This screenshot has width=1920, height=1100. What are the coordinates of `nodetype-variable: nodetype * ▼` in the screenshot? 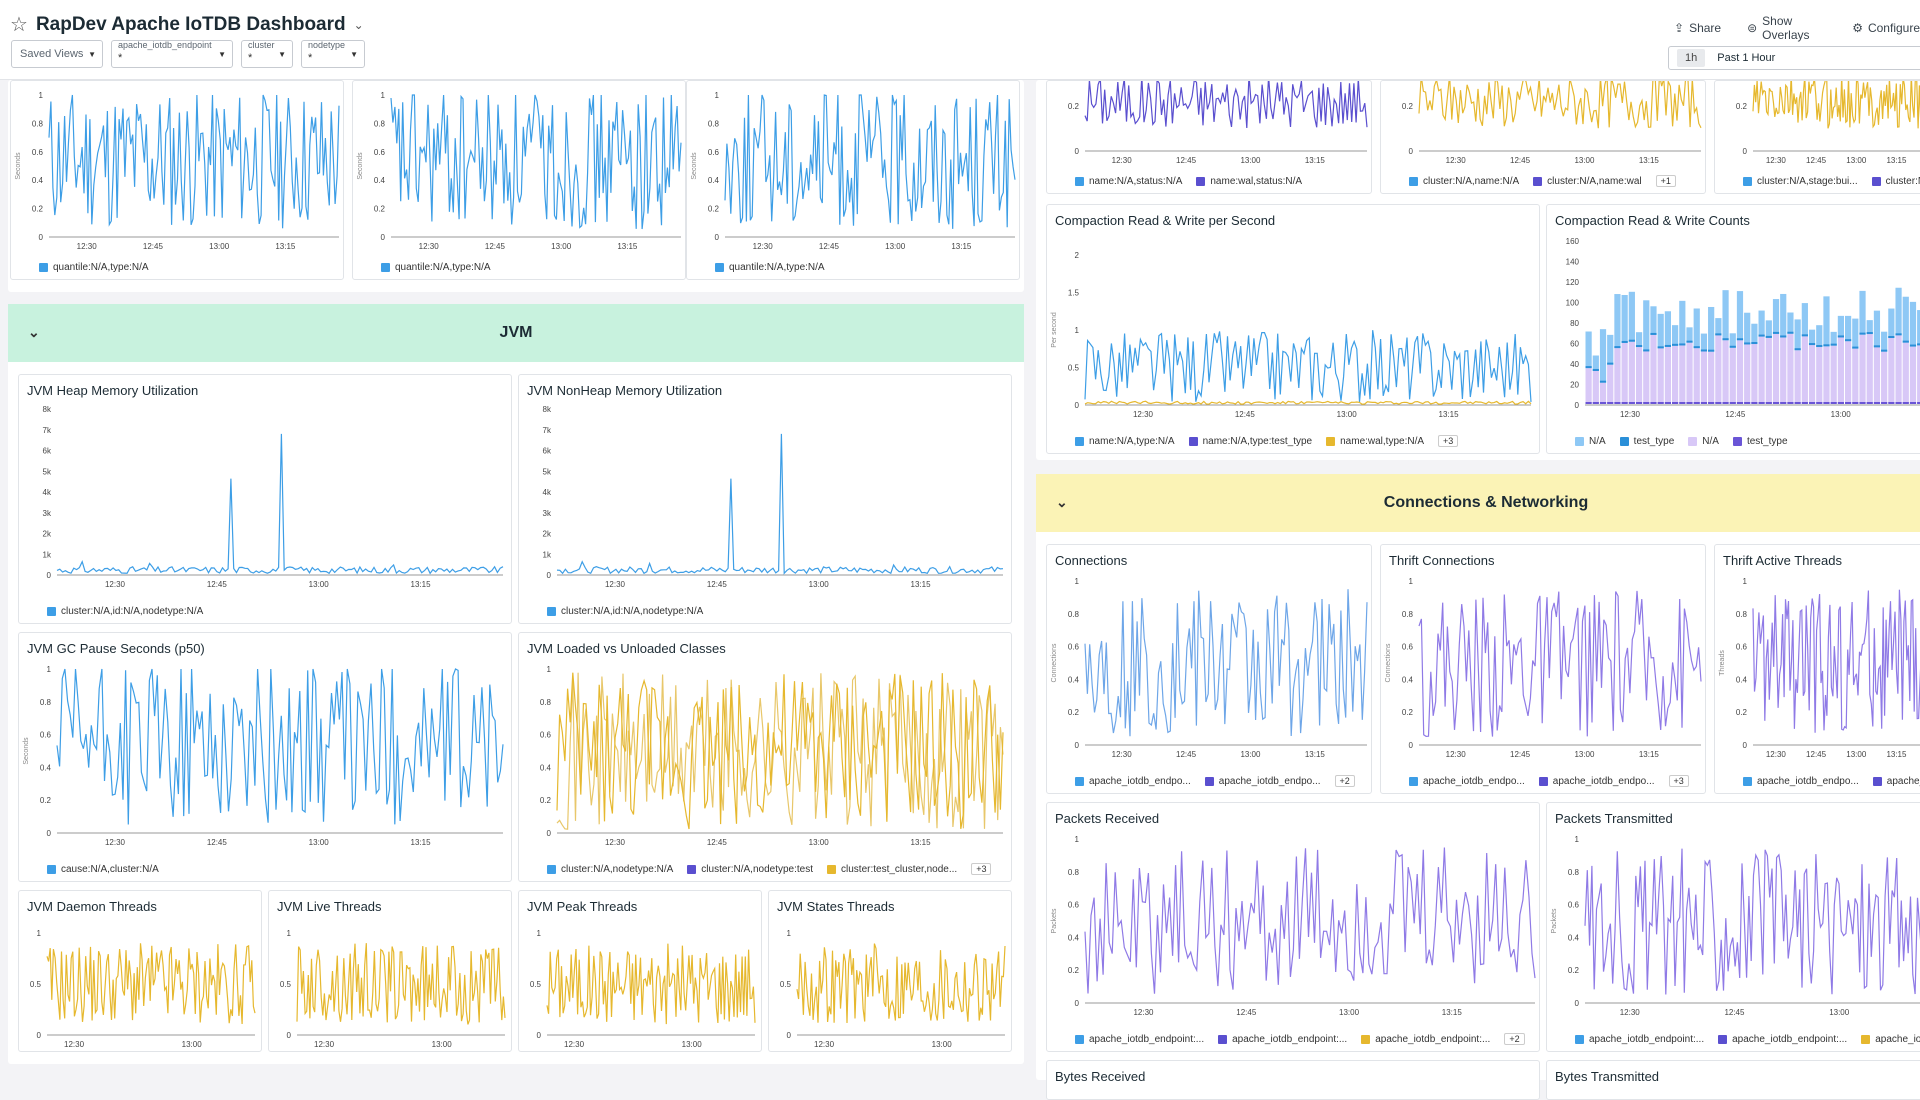 It's located at (333, 54).